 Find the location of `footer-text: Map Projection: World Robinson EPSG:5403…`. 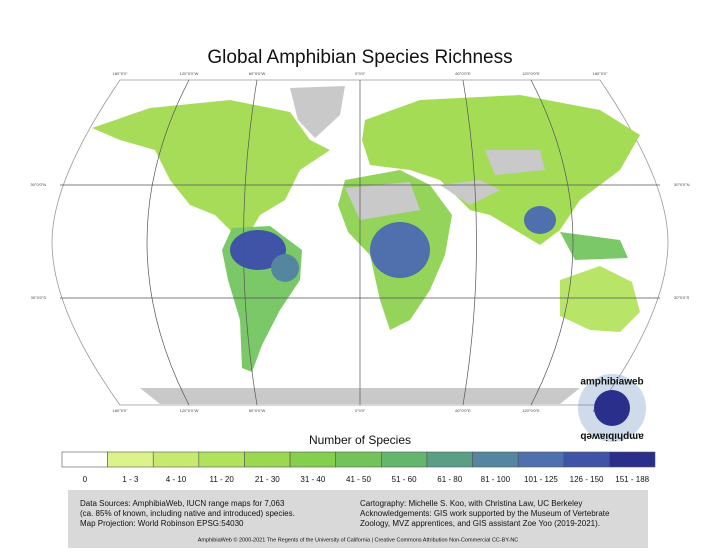

footer-text: Map Projection: World Robinson EPSG:5403… is located at coordinates (162, 523).